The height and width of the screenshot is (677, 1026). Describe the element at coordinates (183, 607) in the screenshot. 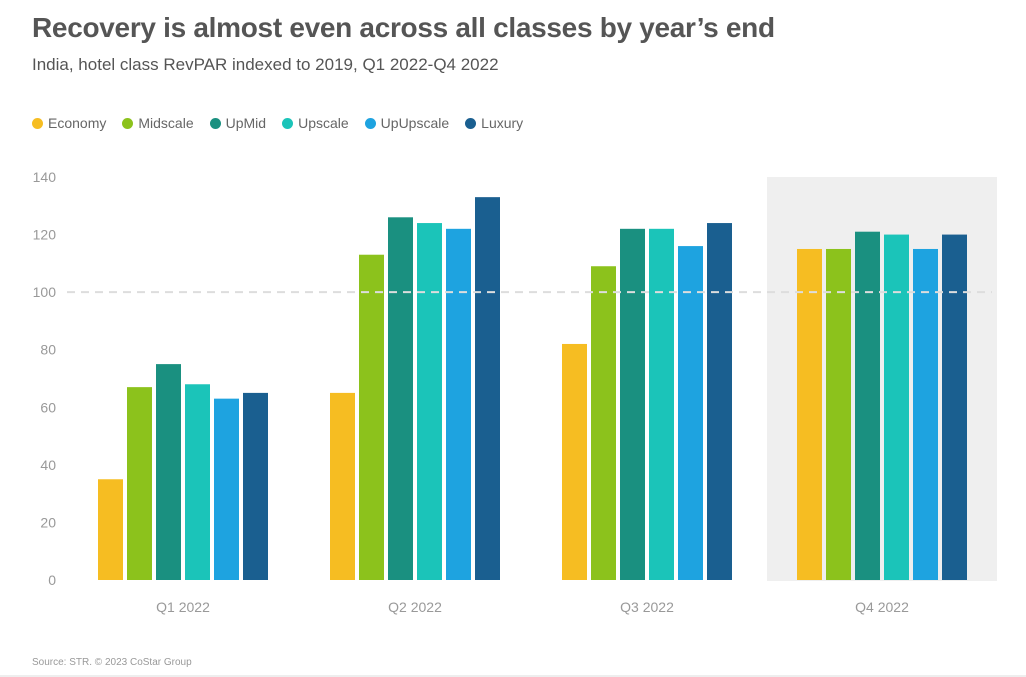

I see `x-tick-label: Q1 2022` at that location.